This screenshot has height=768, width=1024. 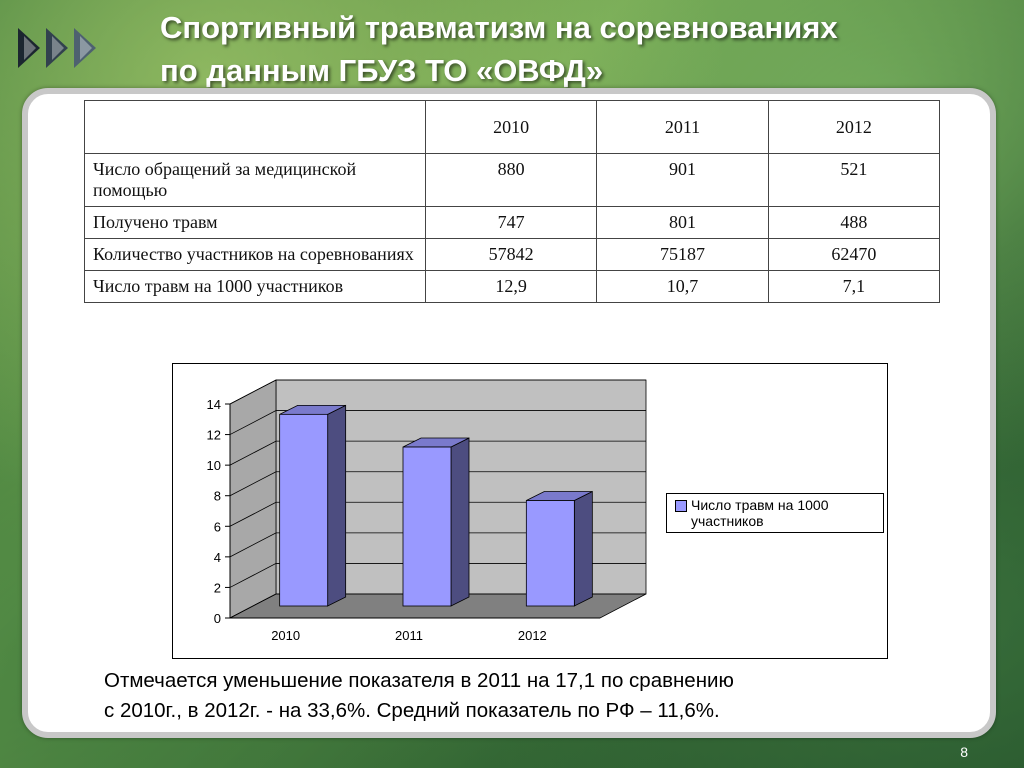 I want to click on header-2012: 2012, so click(x=854, y=127).